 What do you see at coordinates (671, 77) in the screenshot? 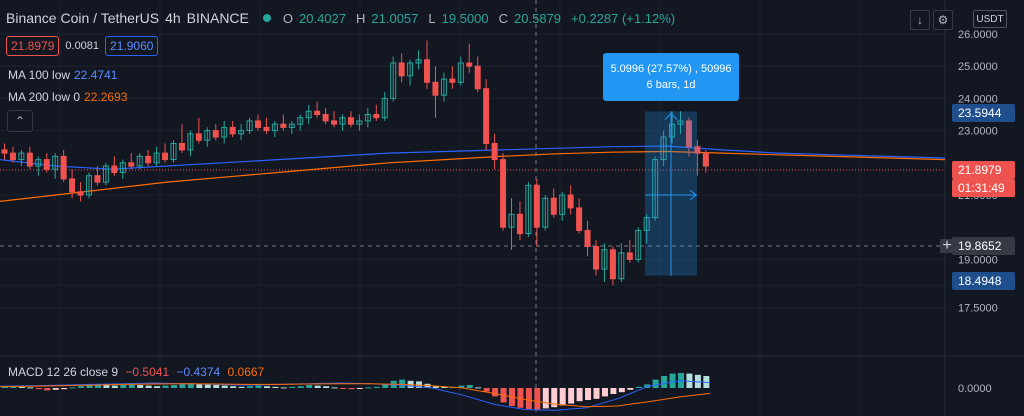
I see `measure-tooltip: 5.0996 (27.57%) , 50996 6 bars, 1d` at bounding box center [671, 77].